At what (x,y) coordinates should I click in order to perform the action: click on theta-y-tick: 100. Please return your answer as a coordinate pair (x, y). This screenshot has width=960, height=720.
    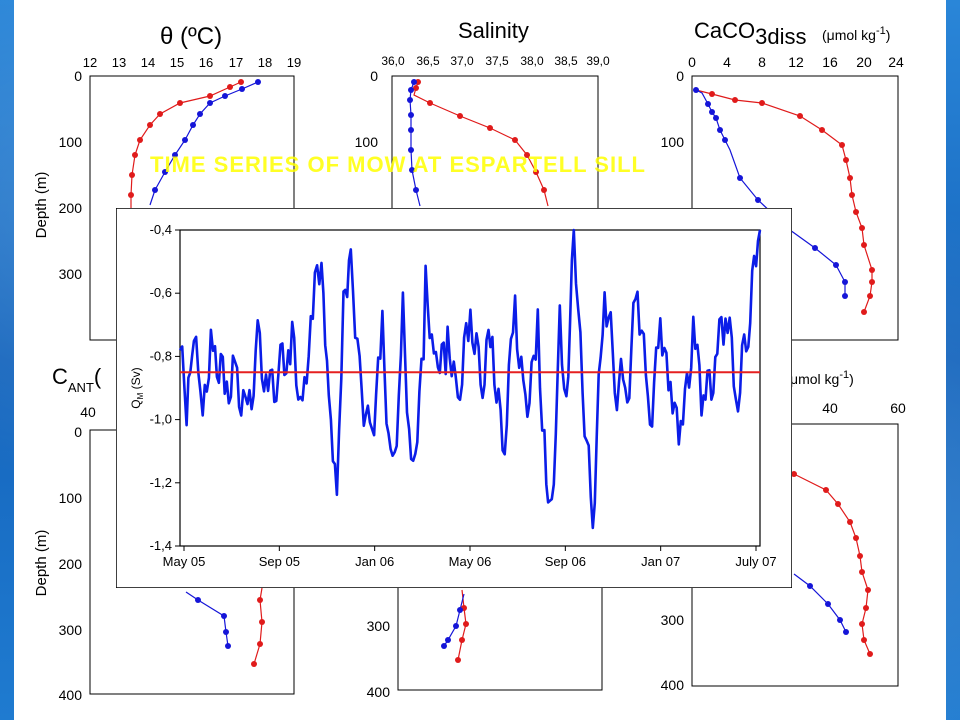
    Looking at the image, I should click on (71, 142).